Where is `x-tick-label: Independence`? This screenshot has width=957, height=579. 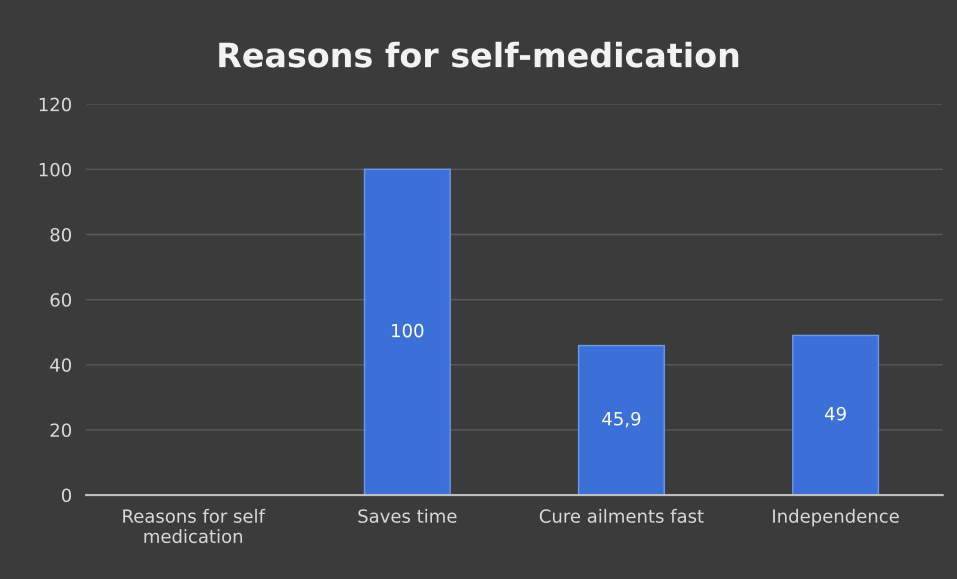
x-tick-label: Independence is located at coordinates (836, 517).